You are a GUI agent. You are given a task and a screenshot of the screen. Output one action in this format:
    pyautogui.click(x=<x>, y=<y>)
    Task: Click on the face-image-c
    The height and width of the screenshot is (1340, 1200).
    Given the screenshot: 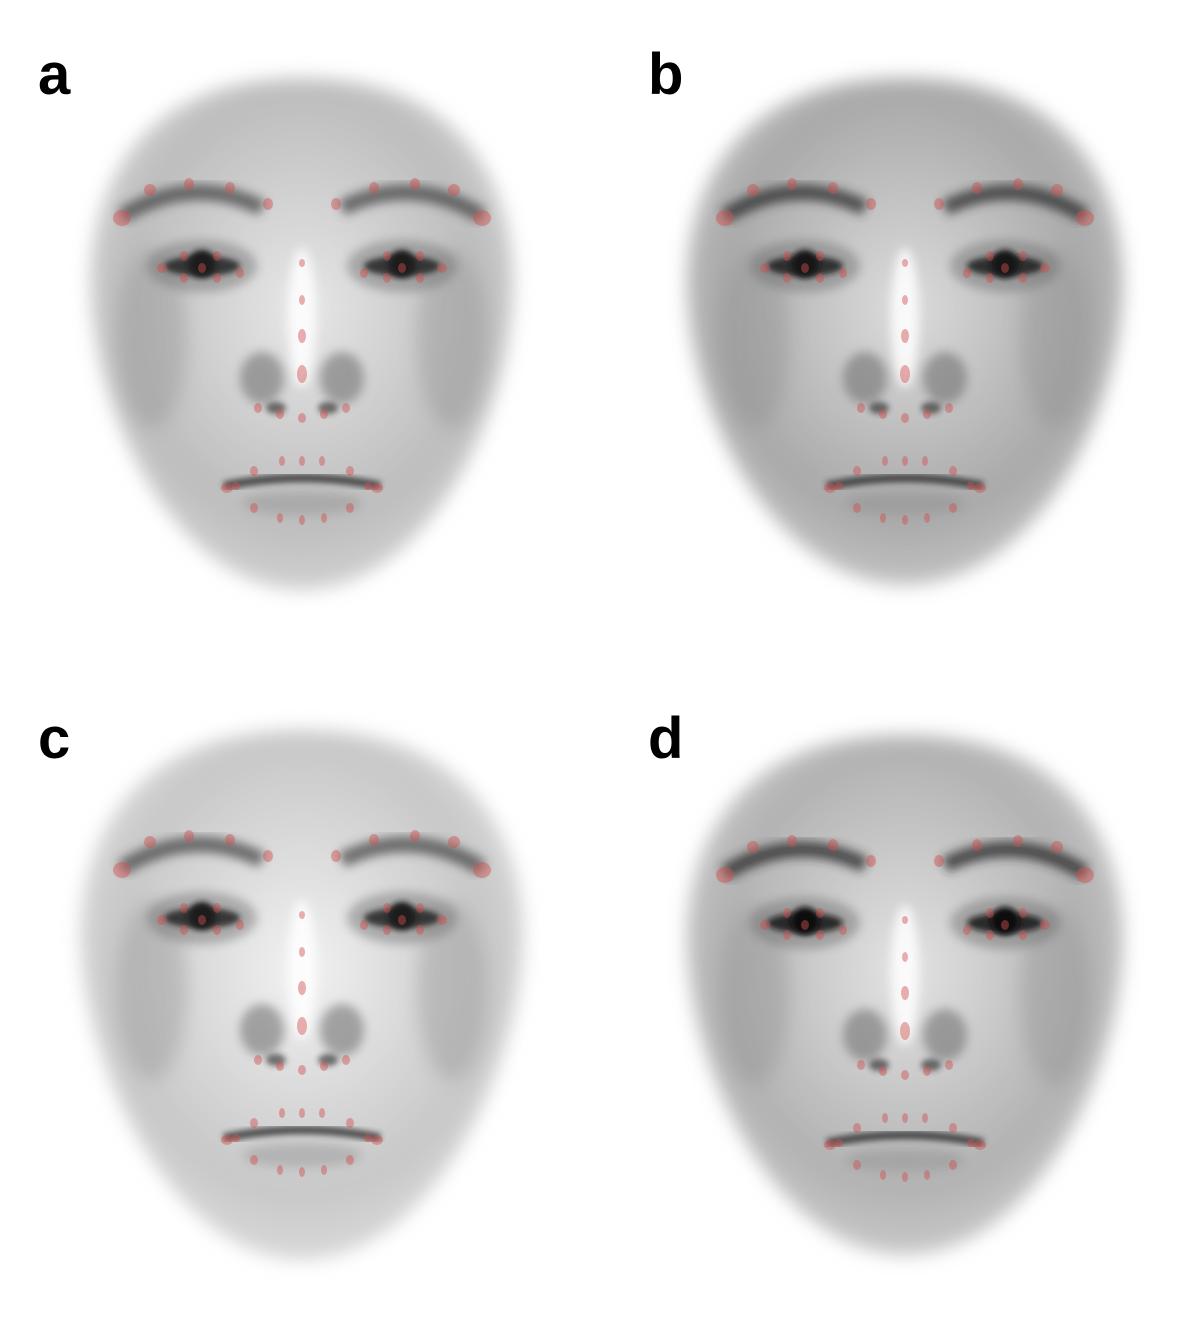 What is the action you would take?
    pyautogui.click(x=302, y=995)
    